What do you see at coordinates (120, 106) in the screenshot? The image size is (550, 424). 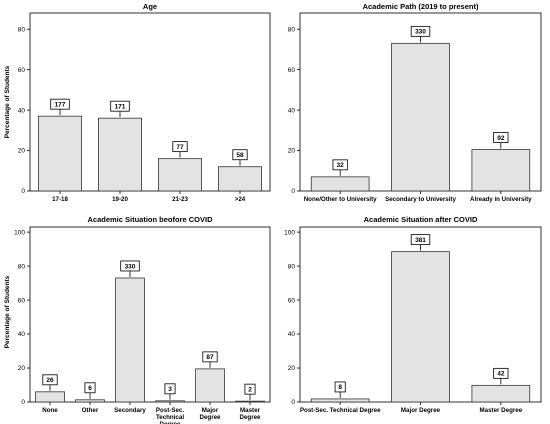 I see `data-label: 171` at bounding box center [120, 106].